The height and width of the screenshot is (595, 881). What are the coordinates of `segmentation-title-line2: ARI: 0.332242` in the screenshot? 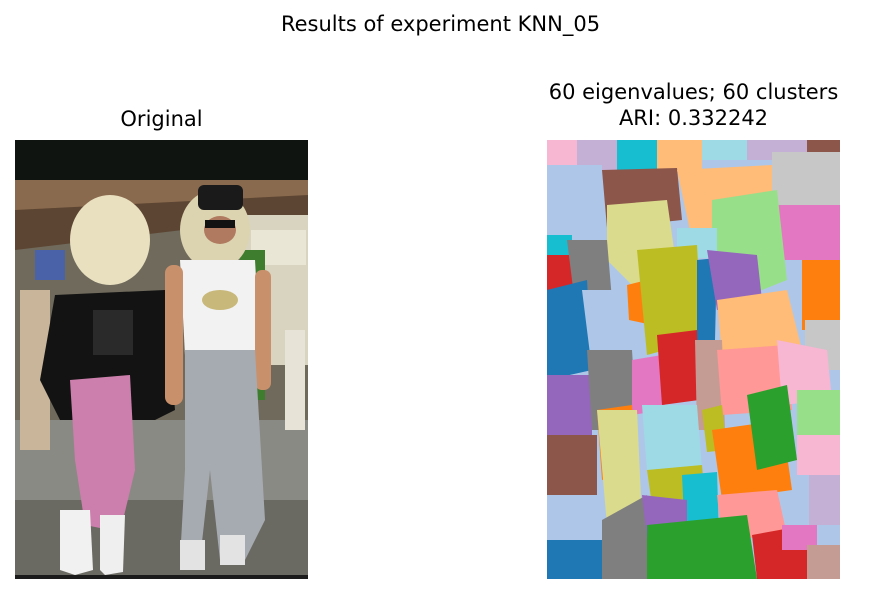 It's located at (693, 118).